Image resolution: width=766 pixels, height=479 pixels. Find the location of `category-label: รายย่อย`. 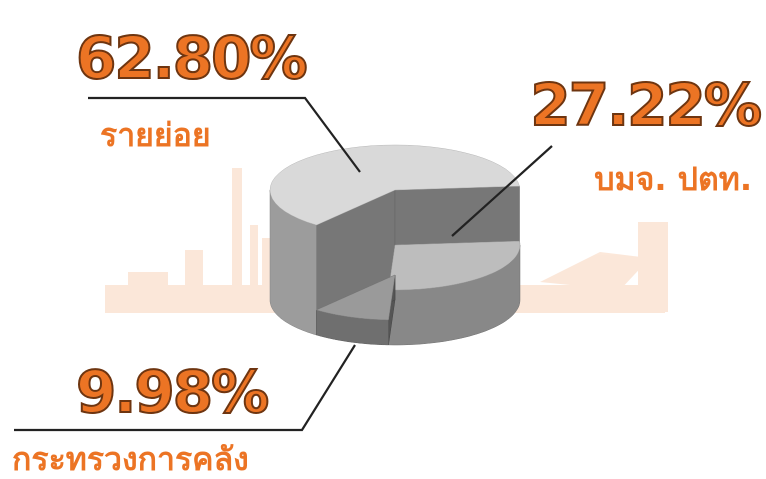

category-label: รายย่อย is located at coordinates (155, 135).